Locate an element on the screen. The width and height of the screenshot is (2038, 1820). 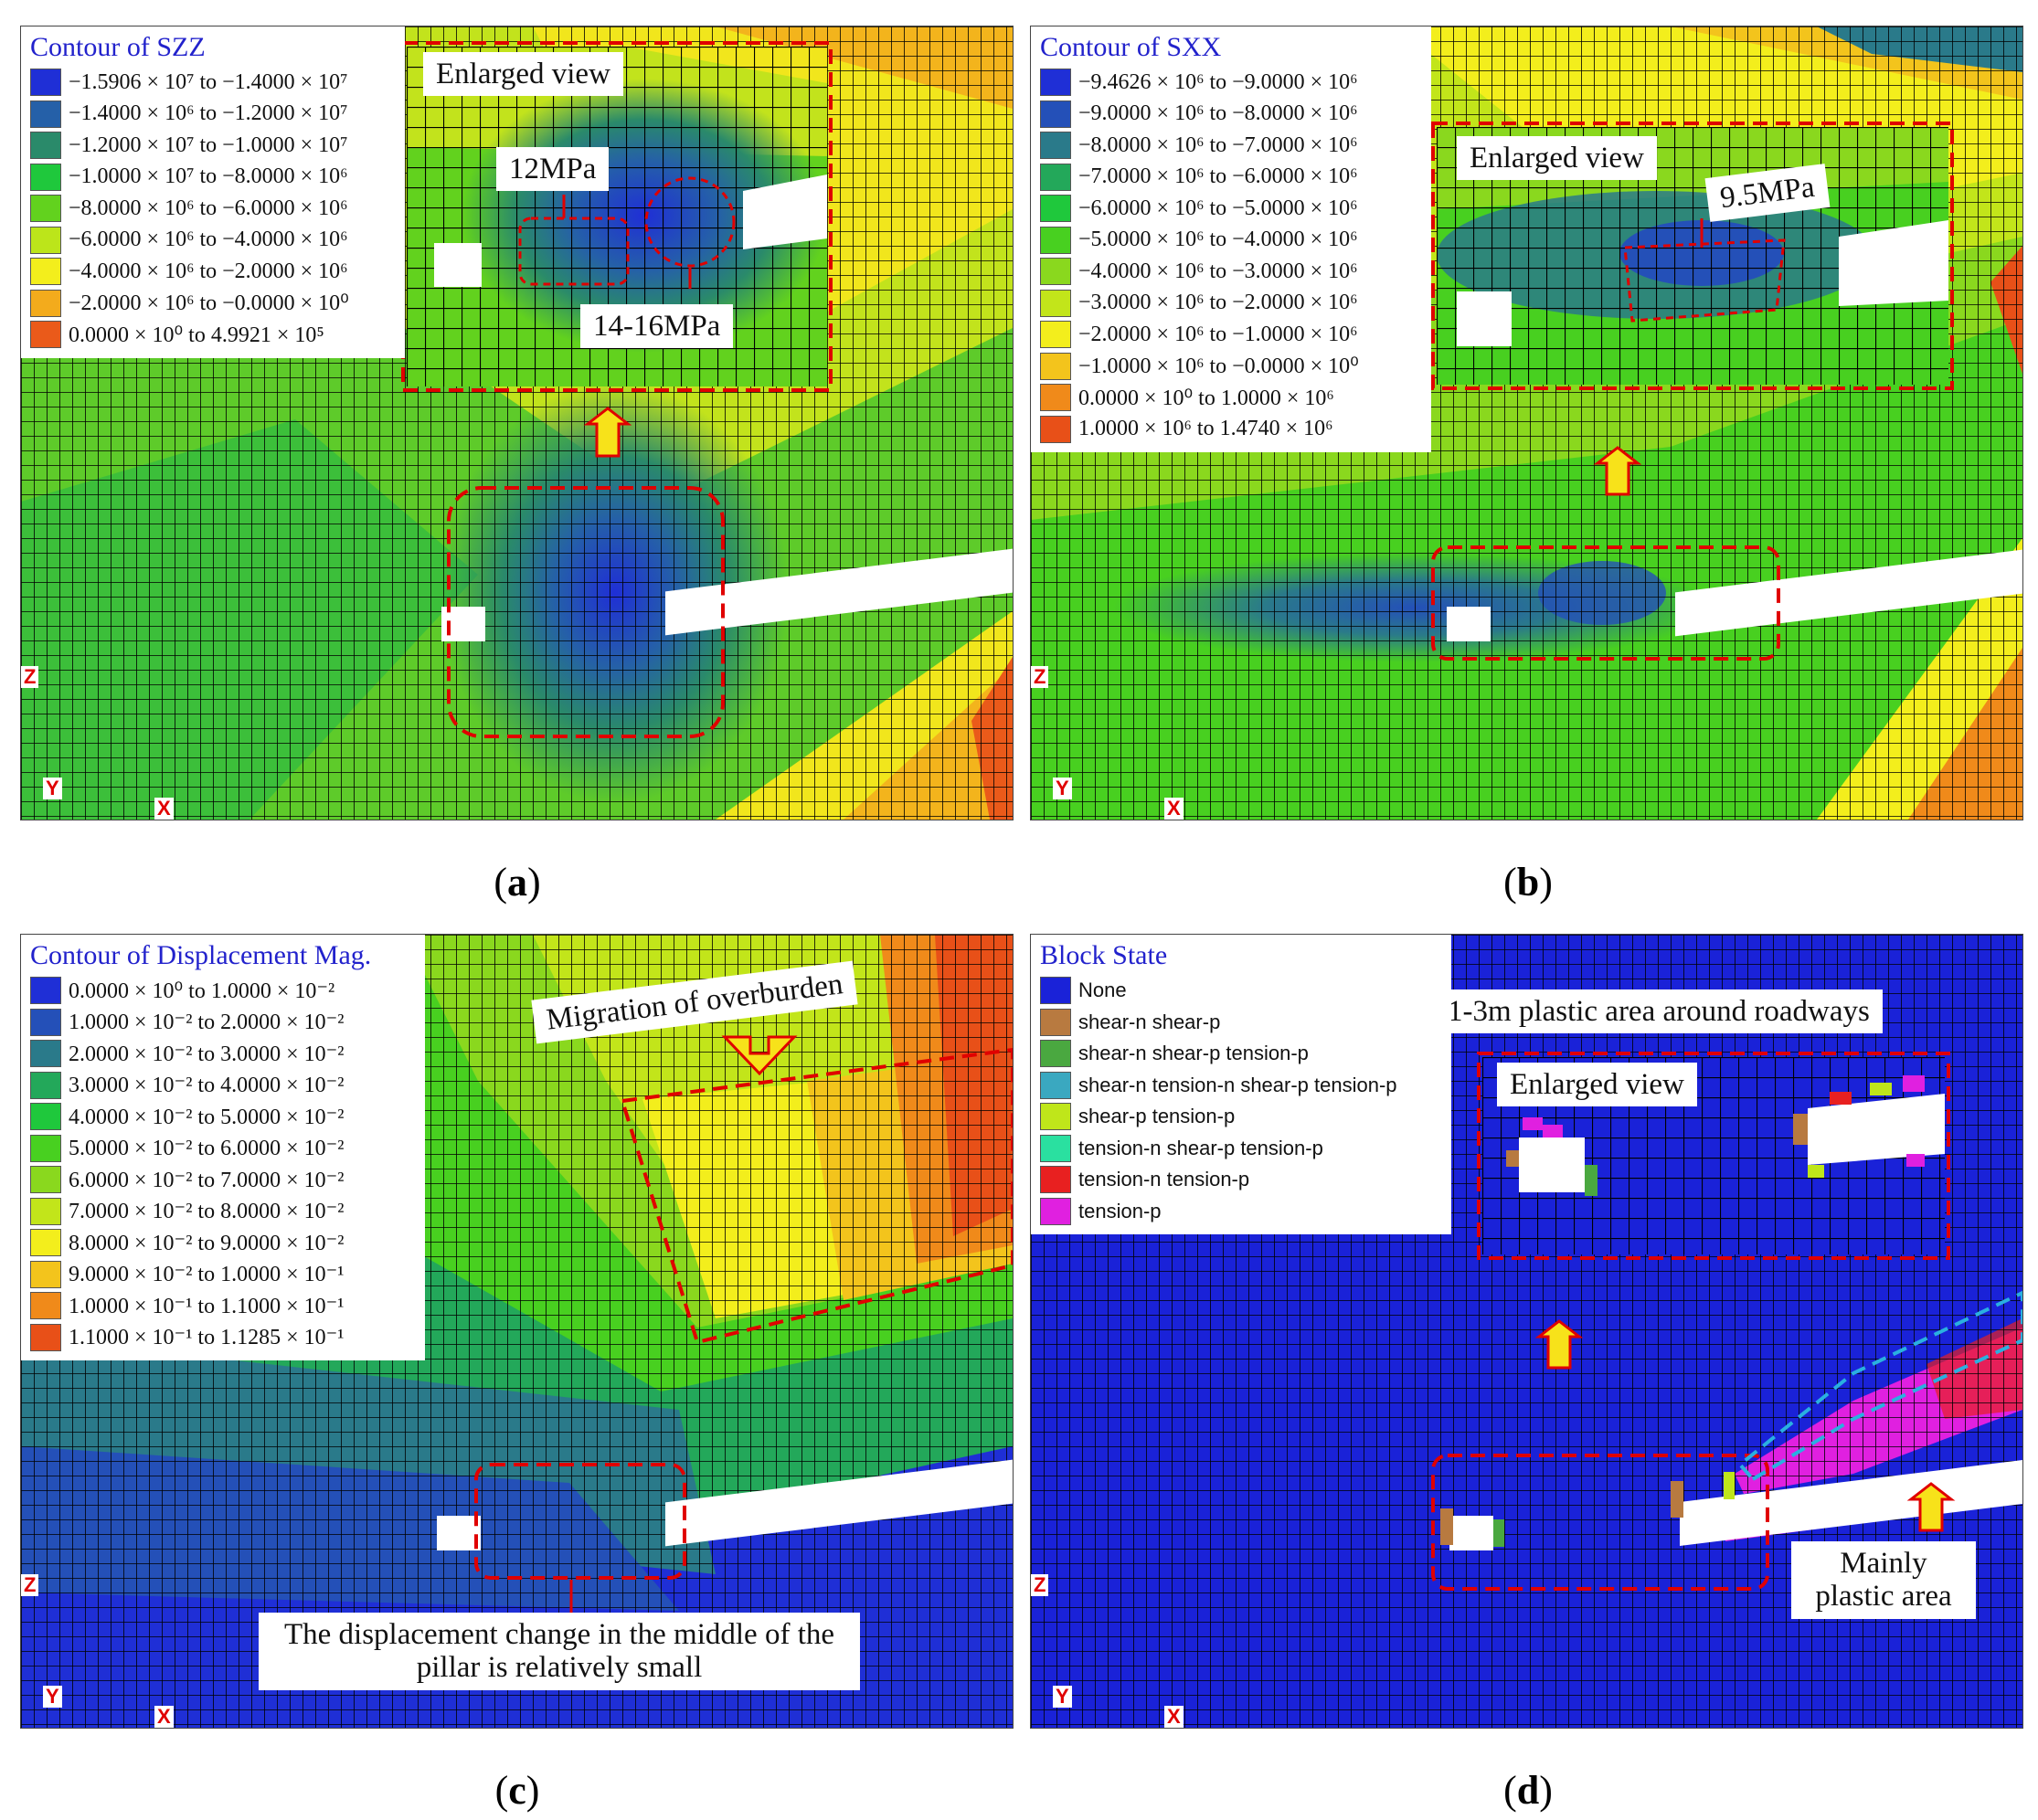
panel-d-roadway-highlight is located at coordinates (1600, 1523).